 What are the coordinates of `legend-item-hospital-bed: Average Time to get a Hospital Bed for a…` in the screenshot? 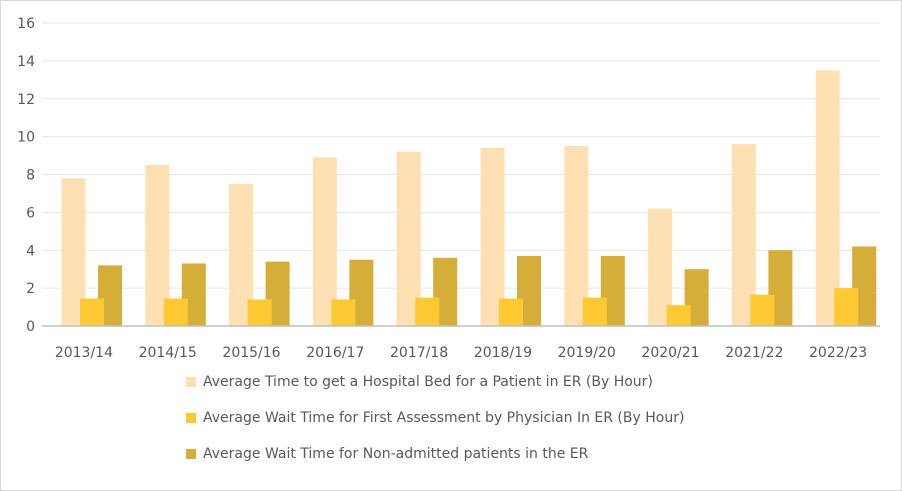 It's located at (435, 382).